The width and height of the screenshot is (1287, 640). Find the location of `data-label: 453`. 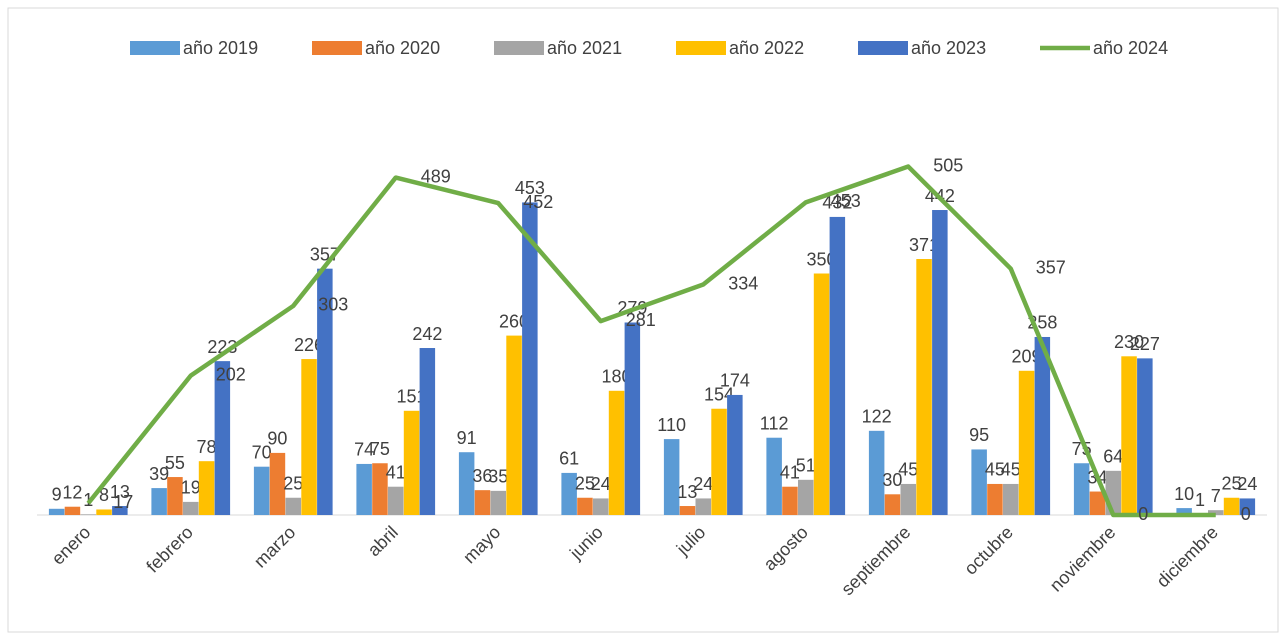

data-label: 453 is located at coordinates (846, 201).